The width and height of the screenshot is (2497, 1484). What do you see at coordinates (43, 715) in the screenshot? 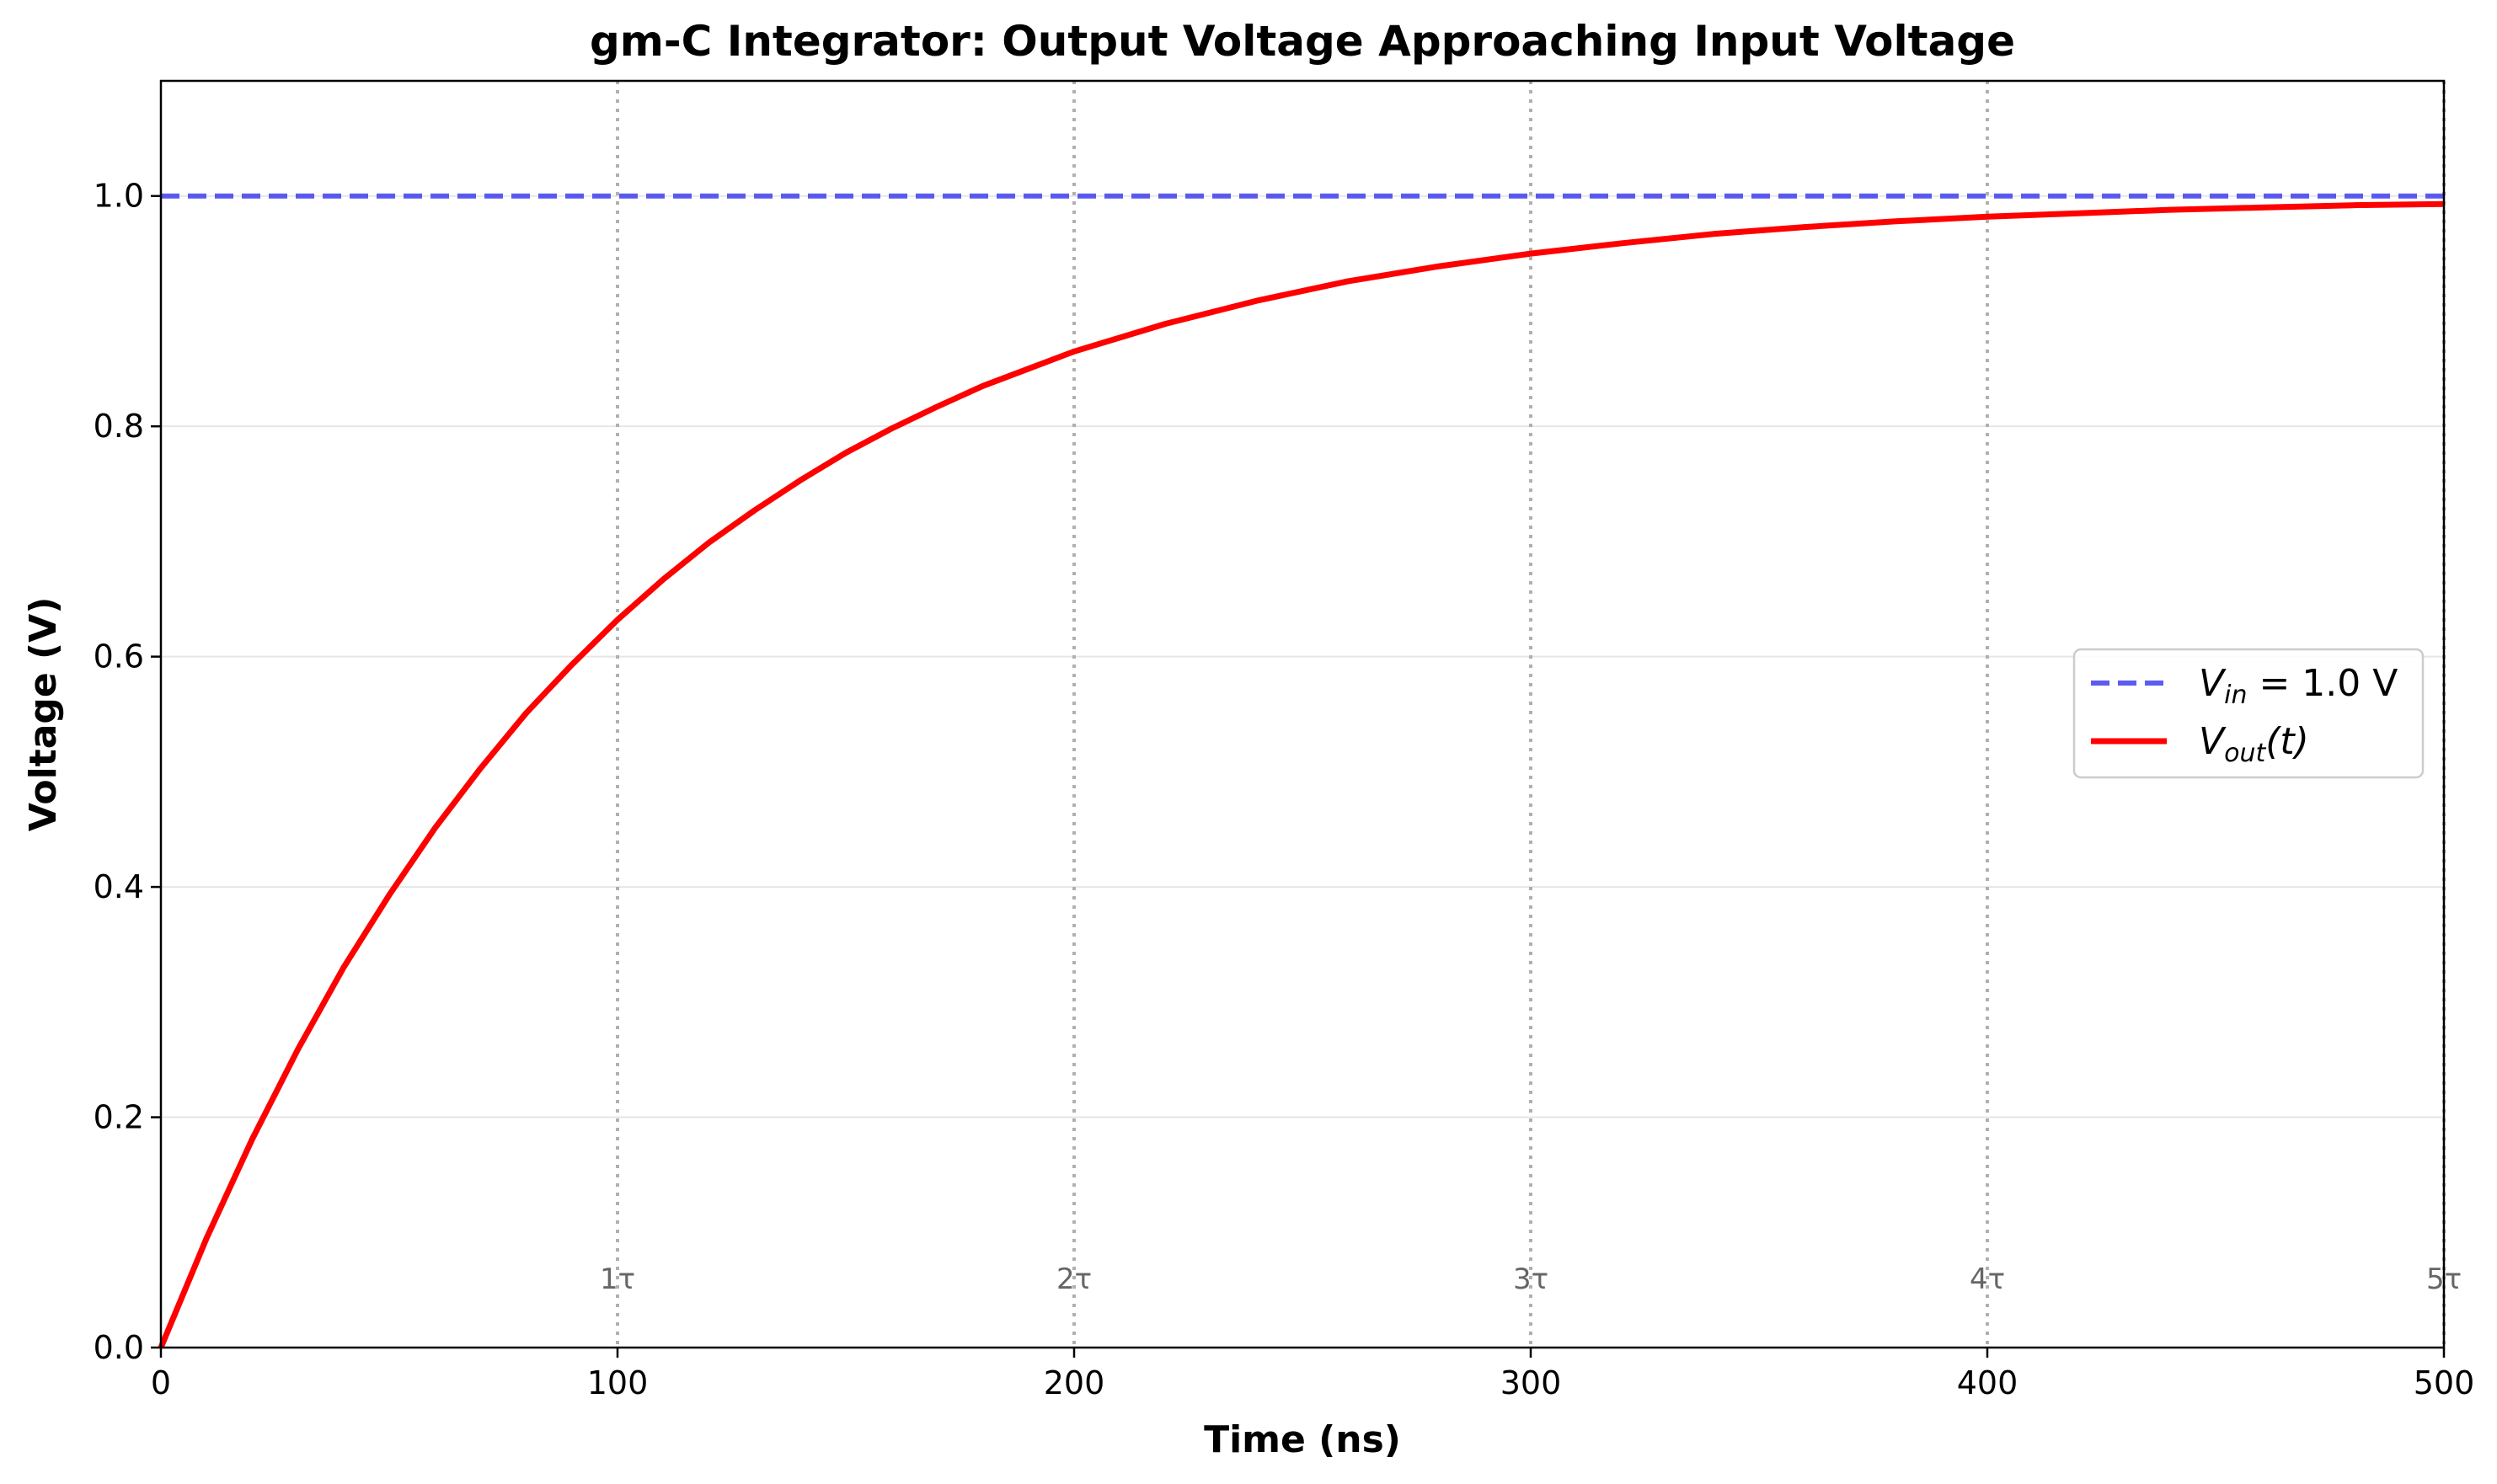
I see `y-axis-label: Voltage (V)` at bounding box center [43, 715].